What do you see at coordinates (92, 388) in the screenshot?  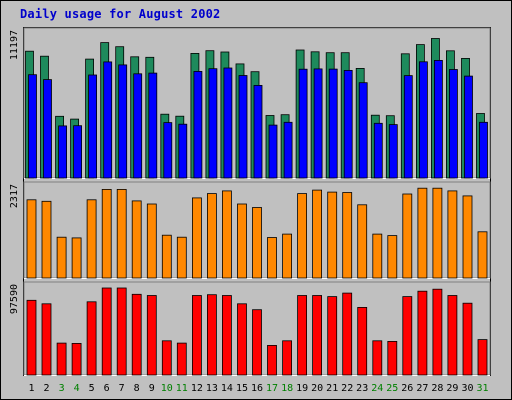 I see `x-tick-label-day-5: 5` at bounding box center [92, 388].